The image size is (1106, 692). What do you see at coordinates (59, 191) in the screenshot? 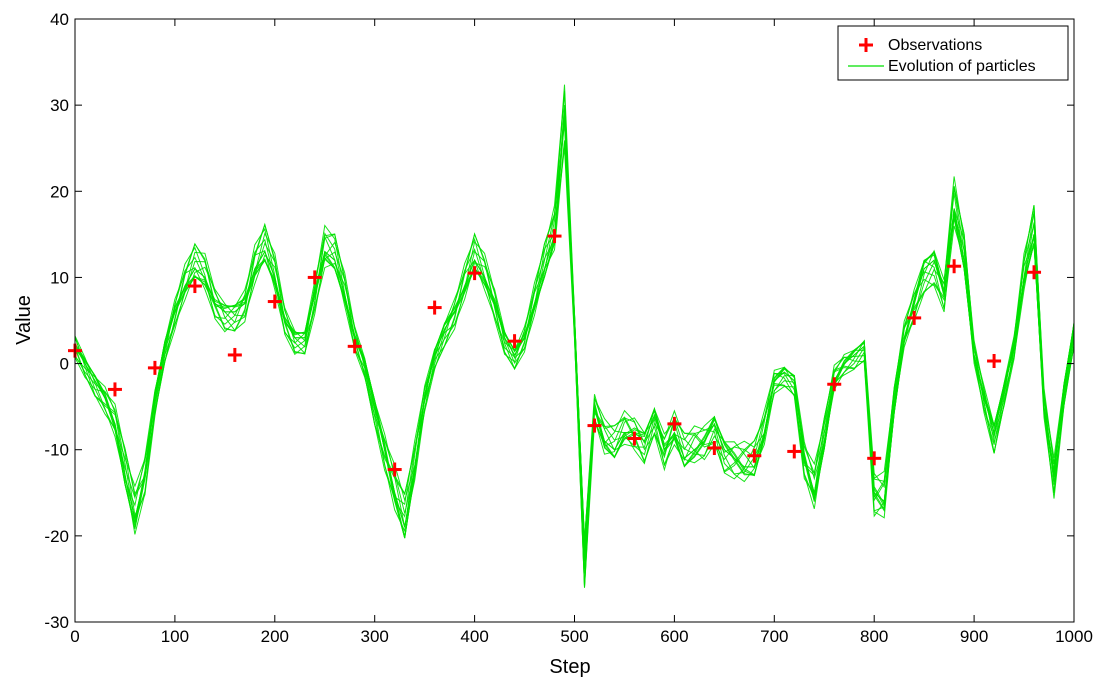
I see `y-tick-label: 20` at bounding box center [59, 191].